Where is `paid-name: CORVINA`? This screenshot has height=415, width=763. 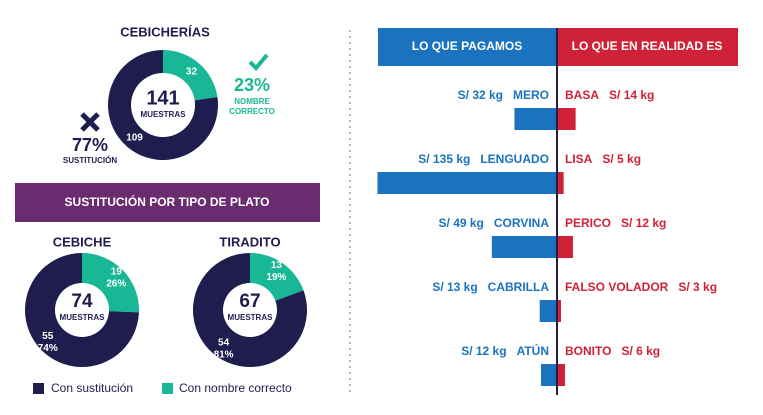
paid-name: CORVINA is located at coordinates (521, 223).